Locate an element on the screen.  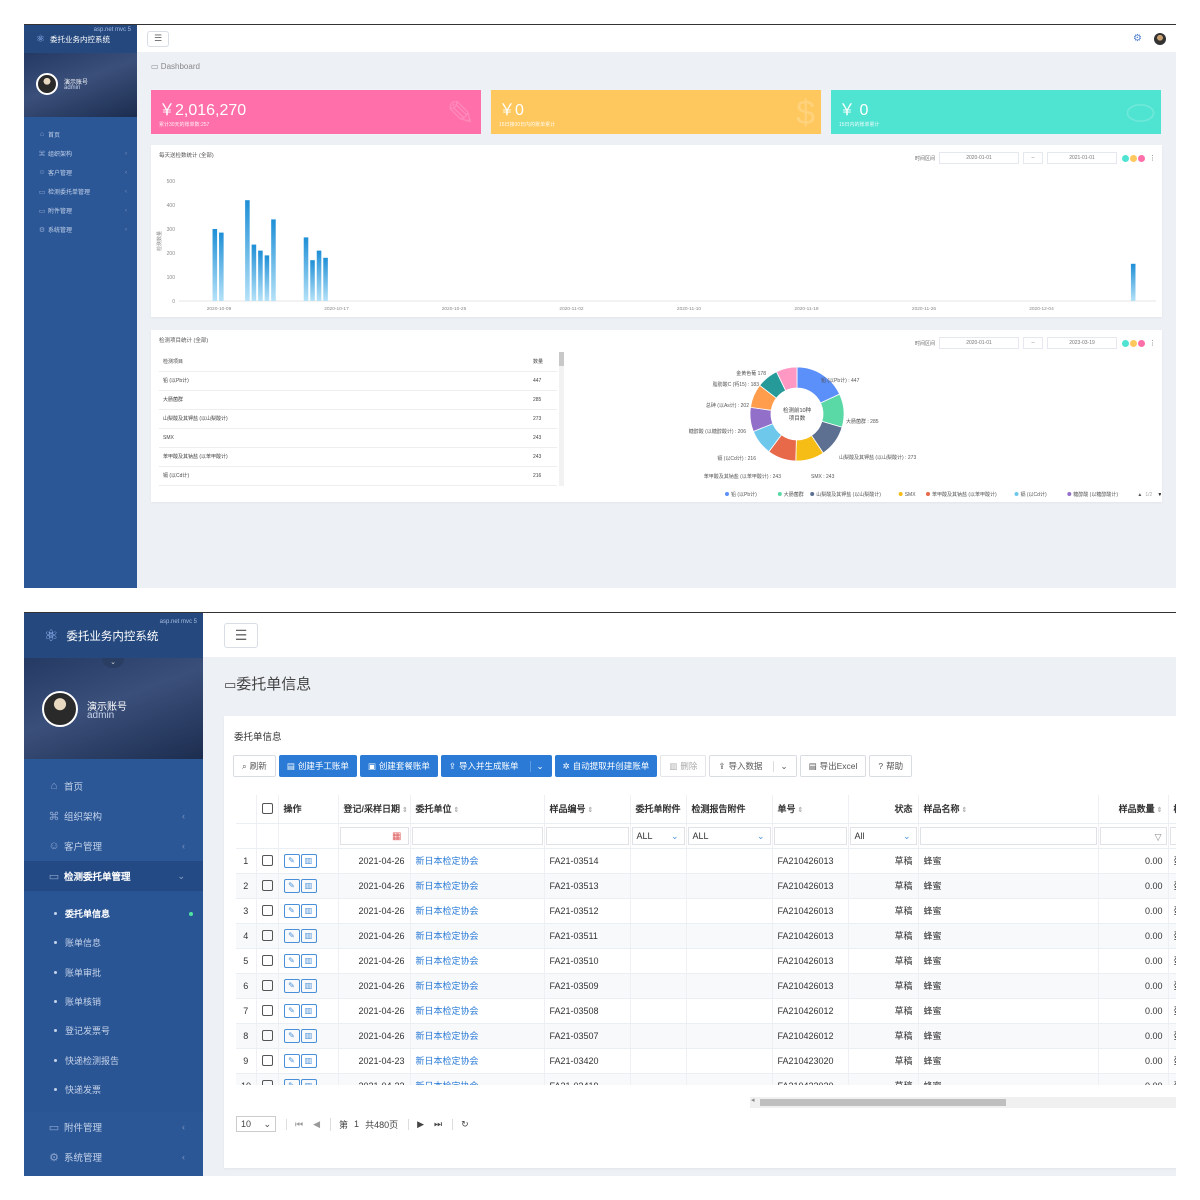
item-table-scrollbar is located at coordinates (561, 419).